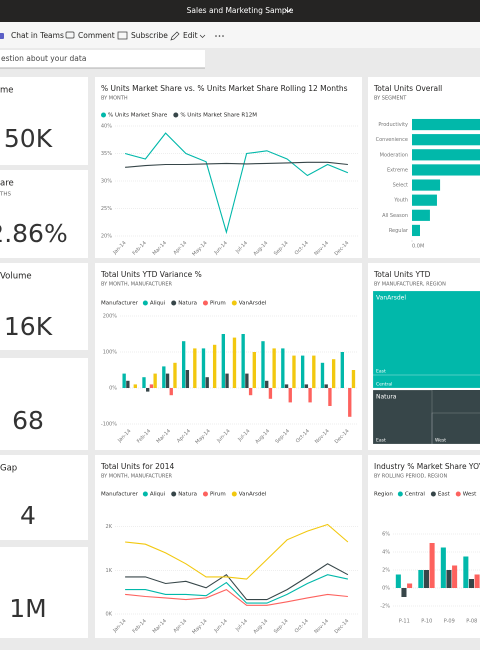 This screenshot has width=480, height=650. What do you see at coordinates (2, 36) in the screenshot?
I see `teams-icon` at bounding box center [2, 36].